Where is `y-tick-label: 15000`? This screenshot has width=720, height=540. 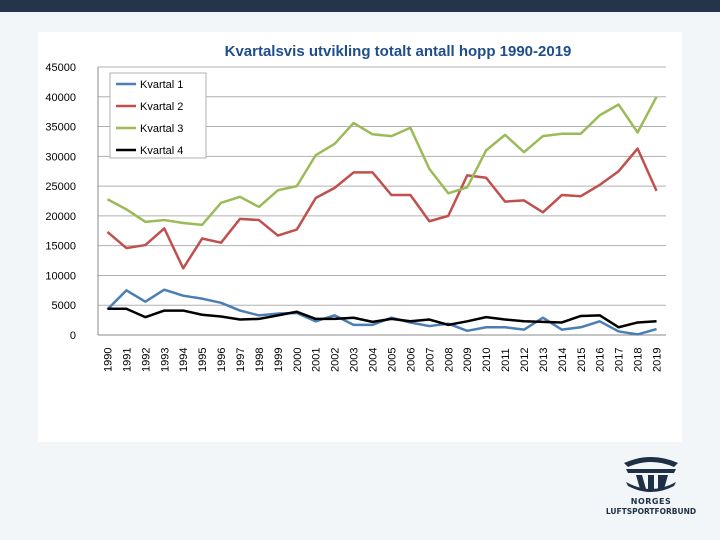
y-tick-label: 15000 is located at coordinates (60, 247).